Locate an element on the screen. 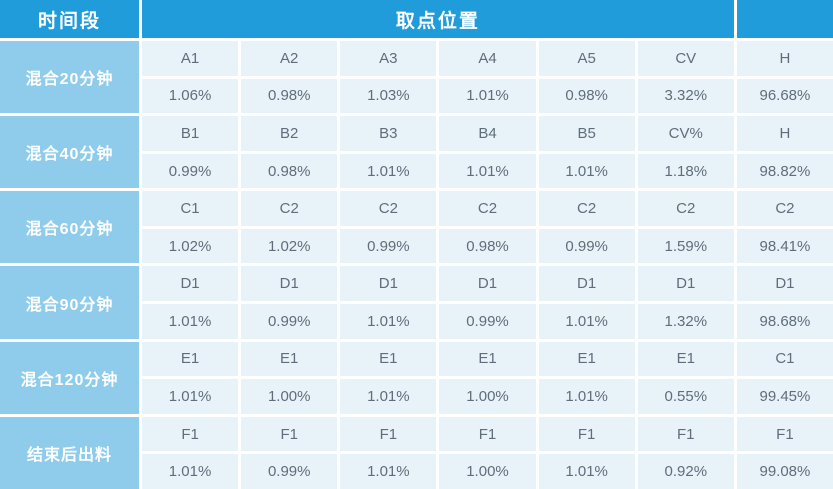 The image size is (833, 489). value-cell: 1.03% is located at coordinates (388, 96).